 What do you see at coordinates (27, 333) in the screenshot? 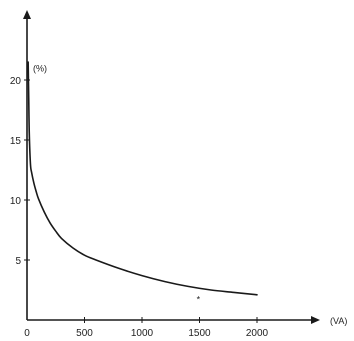
I see `x-tick-label: 0` at bounding box center [27, 333].